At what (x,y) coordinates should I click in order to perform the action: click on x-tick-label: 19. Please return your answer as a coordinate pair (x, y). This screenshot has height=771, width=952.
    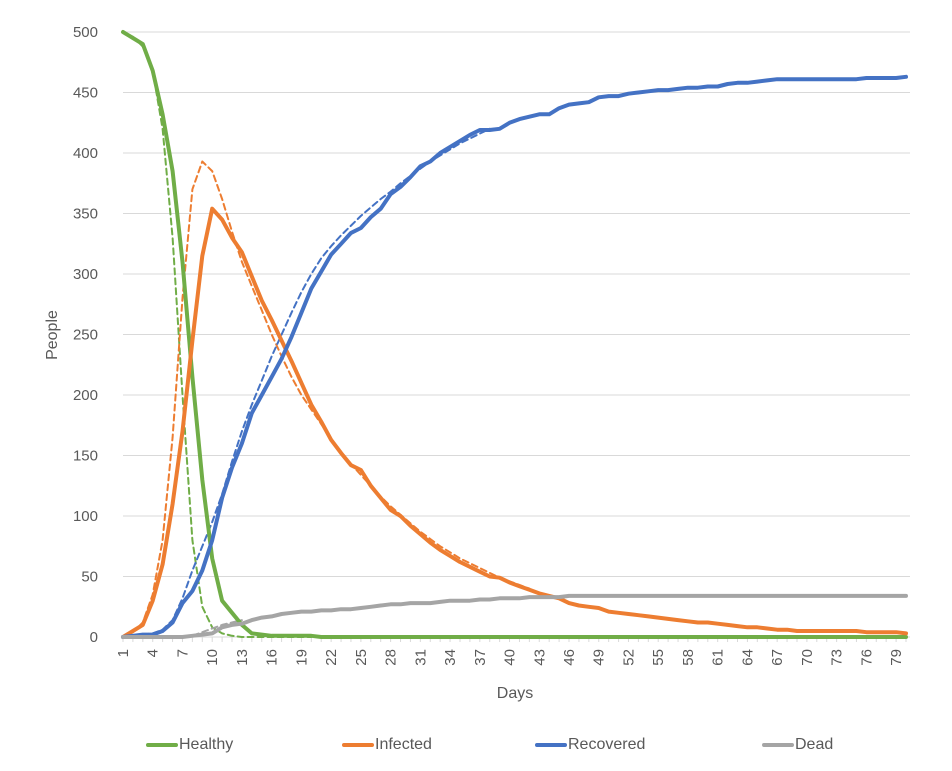
    Looking at the image, I should click on (301, 657).